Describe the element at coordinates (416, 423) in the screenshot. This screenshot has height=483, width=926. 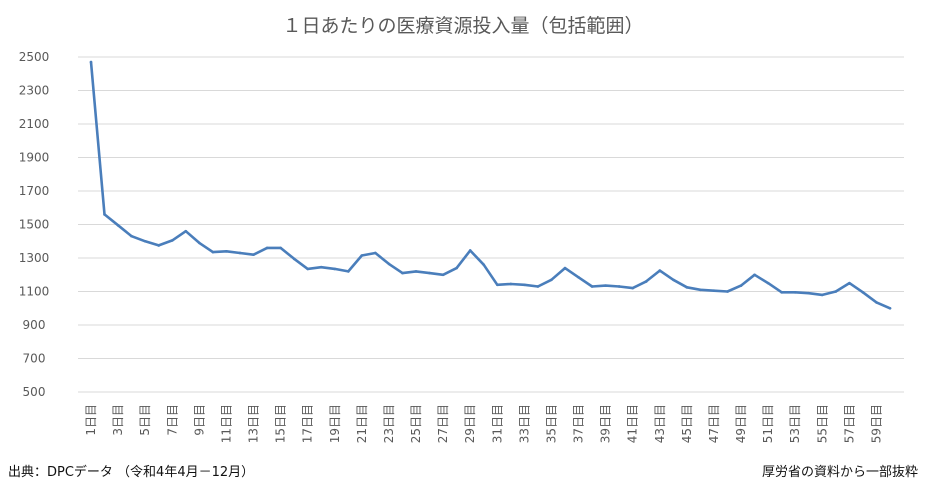
I see `x-tick-label: 25日目` at that location.